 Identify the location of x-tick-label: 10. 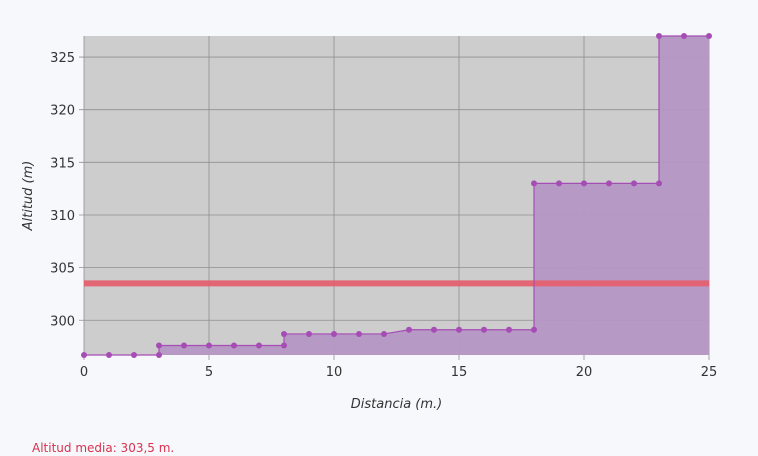
(334, 372).